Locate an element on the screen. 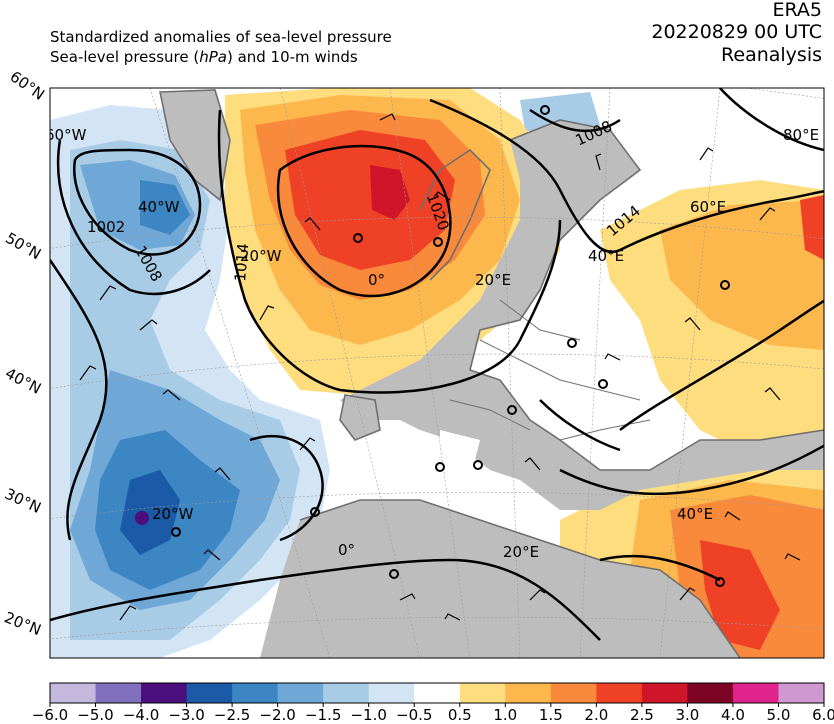  colorbar-tick-label: 5.0 is located at coordinates (778, 715).